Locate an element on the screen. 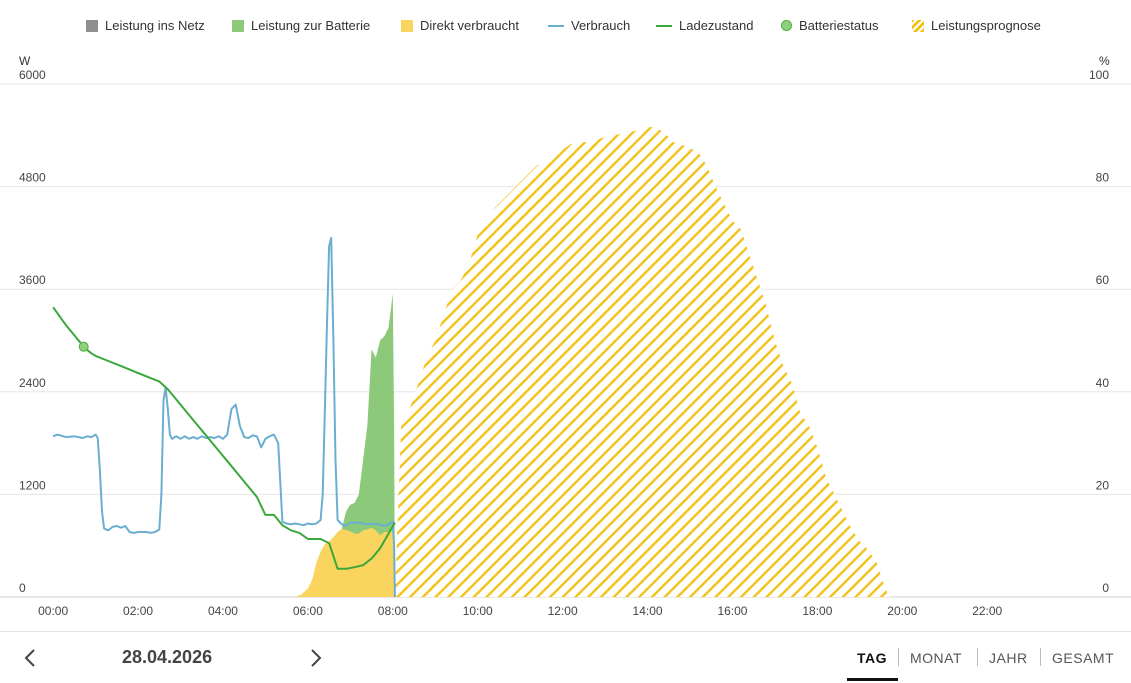  forecast-swatch-icon is located at coordinates (918, 25).